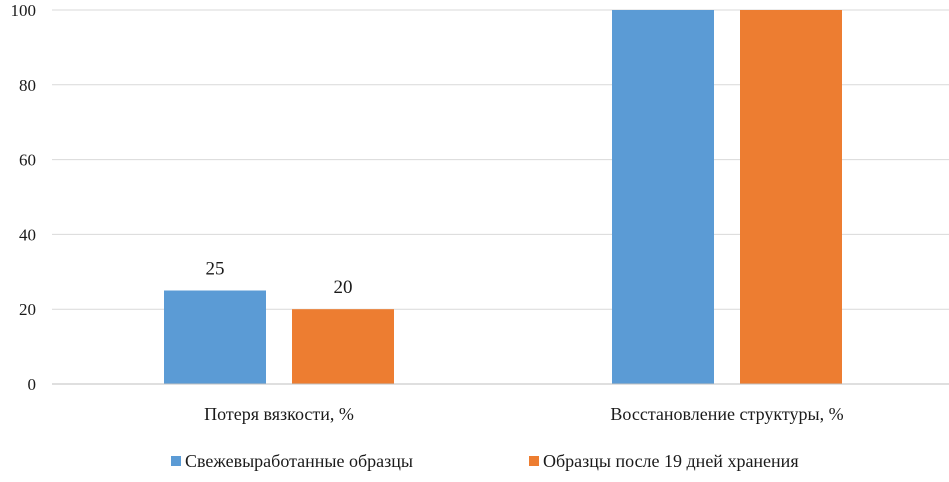  What do you see at coordinates (27, 309) in the screenshot?
I see `y-tick-label: 20` at bounding box center [27, 309].